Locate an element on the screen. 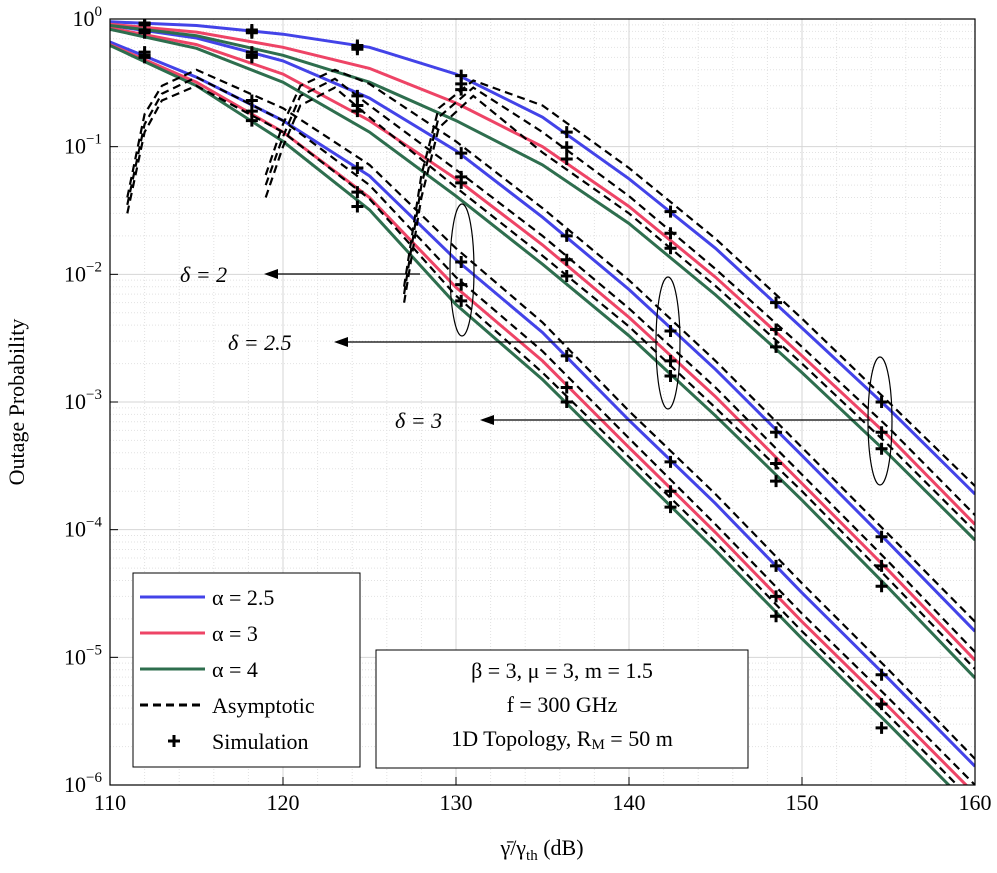 This screenshot has height=873, width=997. info-text: 1D Topology, R is located at coordinates (521, 738).